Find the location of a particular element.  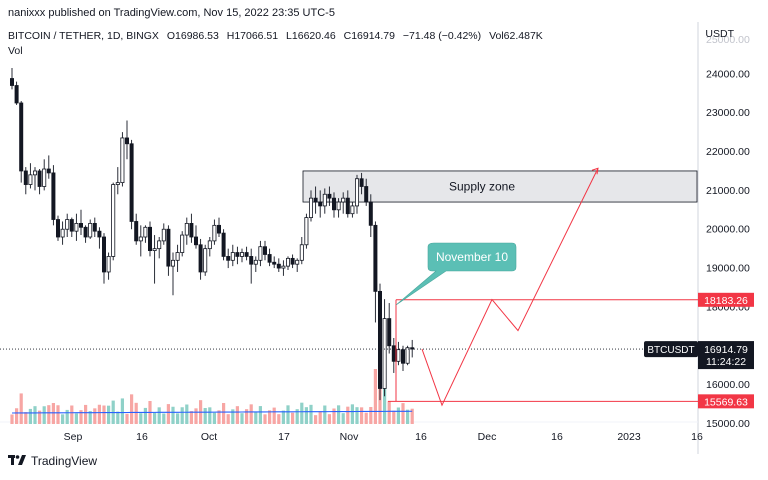

x-tick-label: 2023 is located at coordinates (629, 437).